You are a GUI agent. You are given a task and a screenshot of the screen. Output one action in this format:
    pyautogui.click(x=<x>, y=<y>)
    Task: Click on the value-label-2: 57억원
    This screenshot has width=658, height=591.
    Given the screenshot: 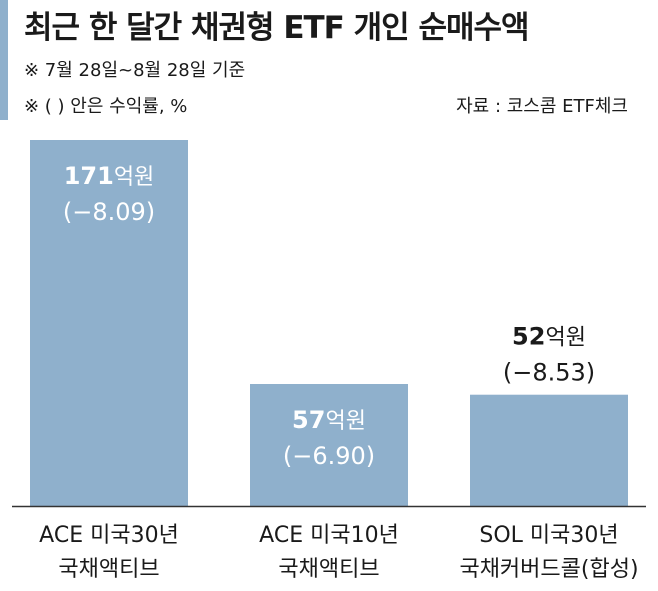 What is the action you would take?
    pyautogui.click(x=329, y=420)
    